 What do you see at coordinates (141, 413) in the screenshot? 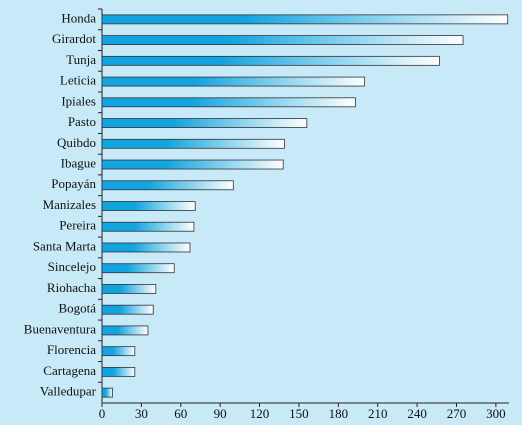
I see `x-tick-label: 30` at bounding box center [141, 413].